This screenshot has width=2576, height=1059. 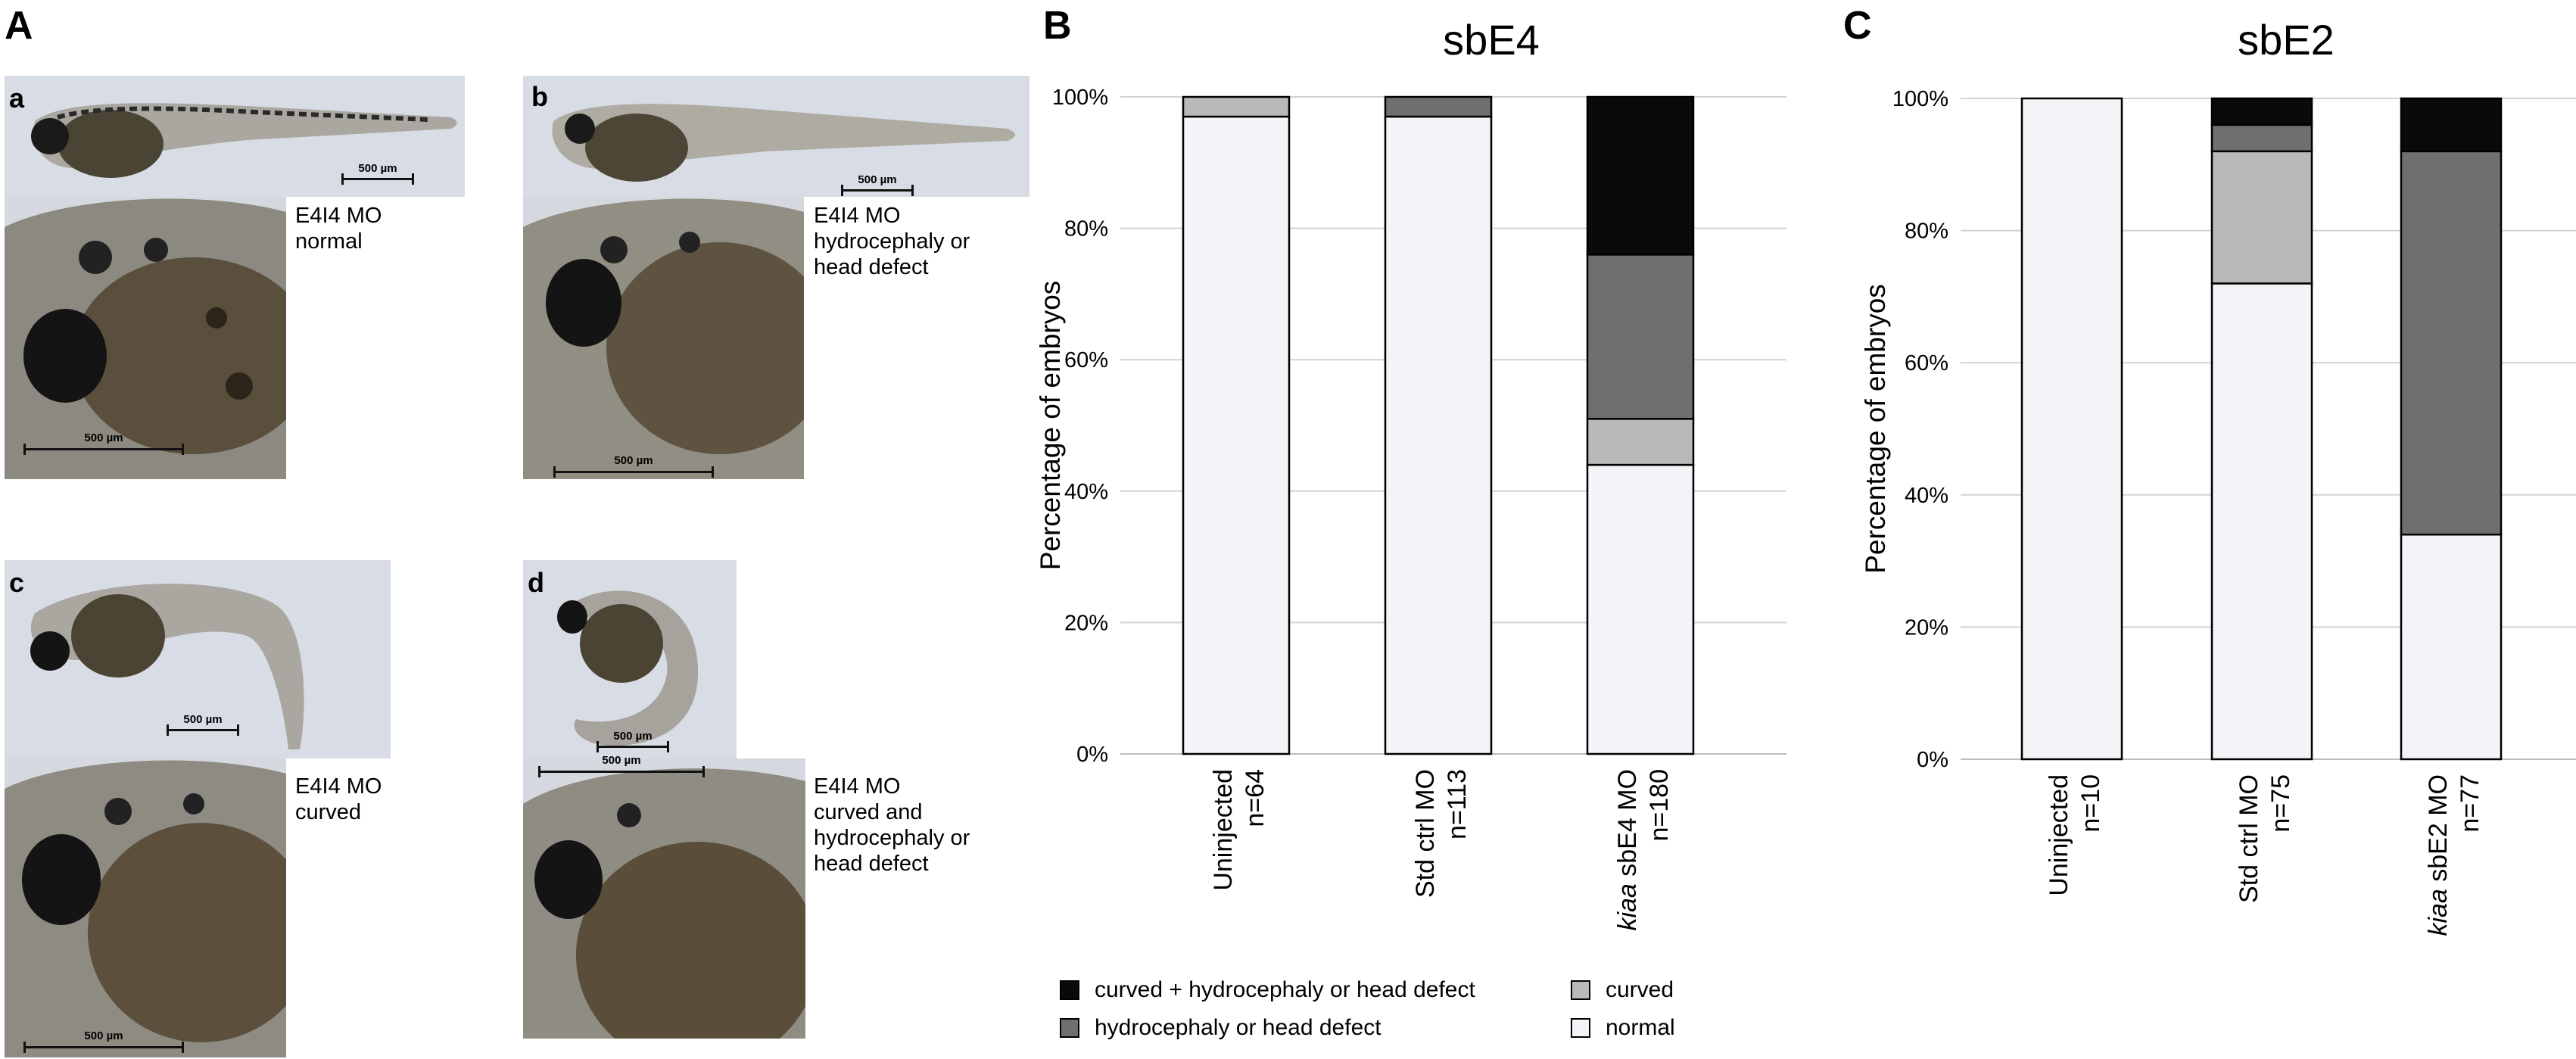 I want to click on micrograph-a-whole-embryo, so click(x=235, y=136).